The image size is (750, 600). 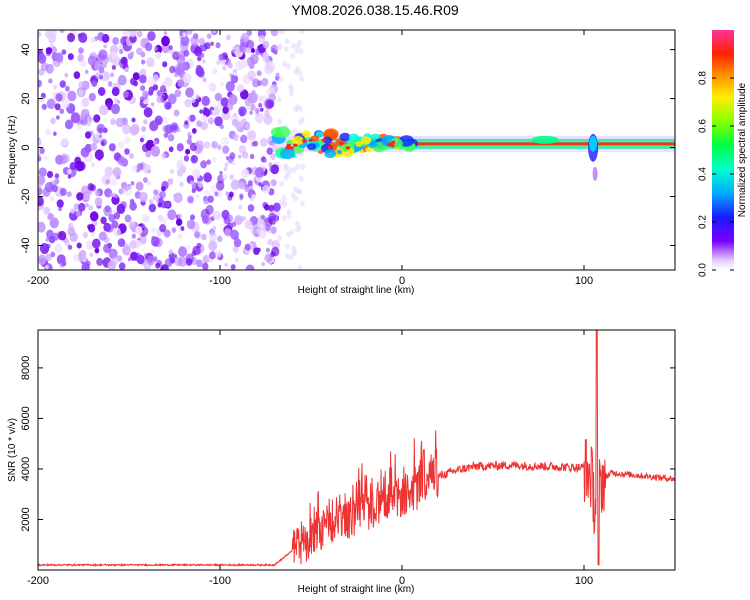 What do you see at coordinates (595, 173) in the screenshot?
I see `disturbance-tail` at bounding box center [595, 173].